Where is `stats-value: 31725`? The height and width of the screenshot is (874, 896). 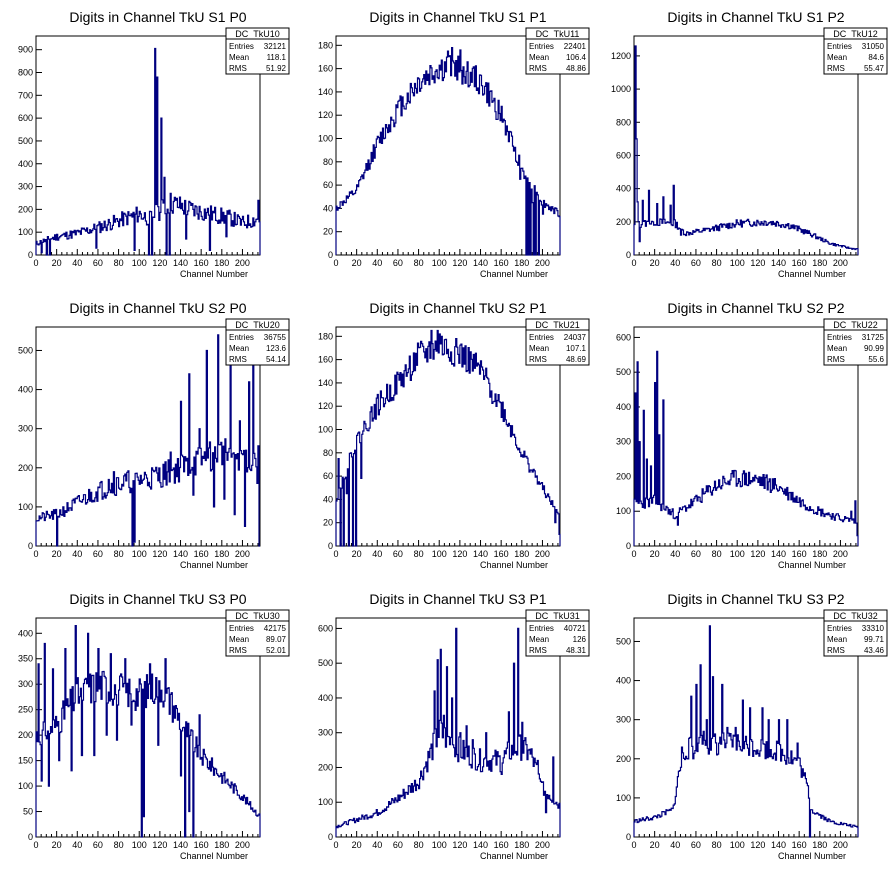 stats-value: 31725 is located at coordinates (873, 337).